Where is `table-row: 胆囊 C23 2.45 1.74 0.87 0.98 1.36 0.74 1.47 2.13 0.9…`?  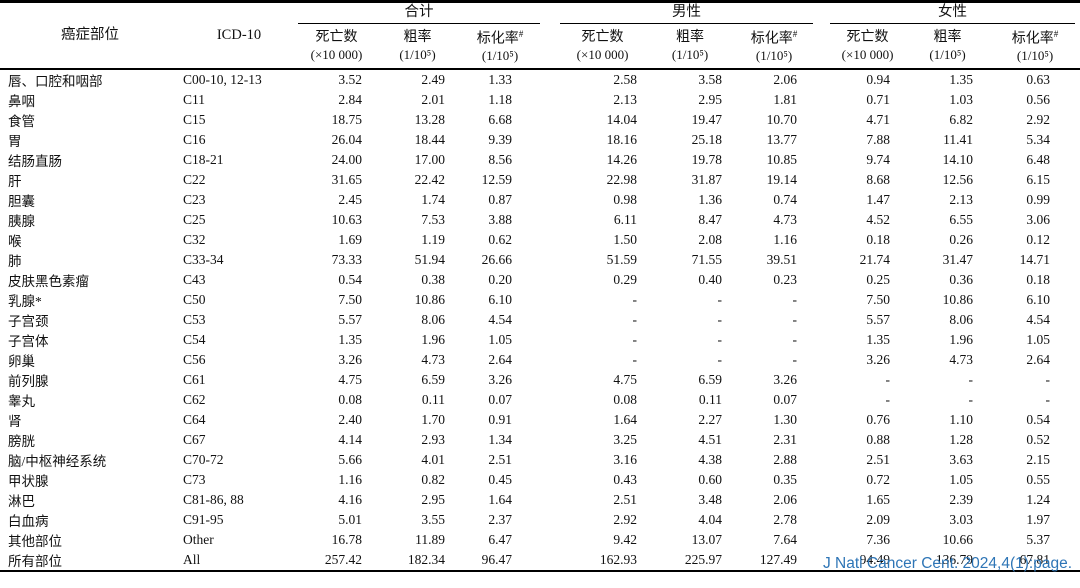 table-row: 胆囊 C23 2.45 1.74 0.87 0.98 1.36 0.74 1.47 2.13 0.9… is located at coordinates (540, 200).